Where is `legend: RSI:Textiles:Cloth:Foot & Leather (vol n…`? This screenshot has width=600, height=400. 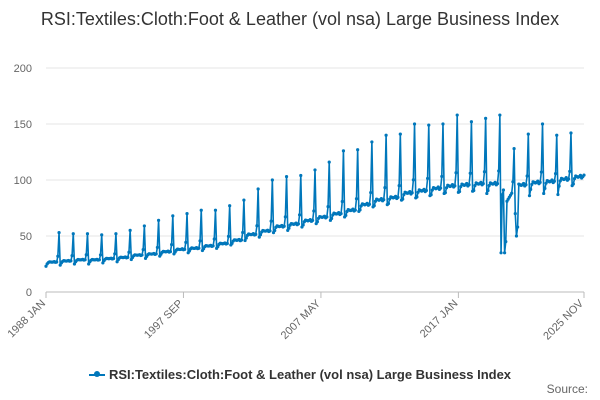
legend: RSI:Textiles:Cloth:Foot & Leather (vol n… is located at coordinates (300, 374).